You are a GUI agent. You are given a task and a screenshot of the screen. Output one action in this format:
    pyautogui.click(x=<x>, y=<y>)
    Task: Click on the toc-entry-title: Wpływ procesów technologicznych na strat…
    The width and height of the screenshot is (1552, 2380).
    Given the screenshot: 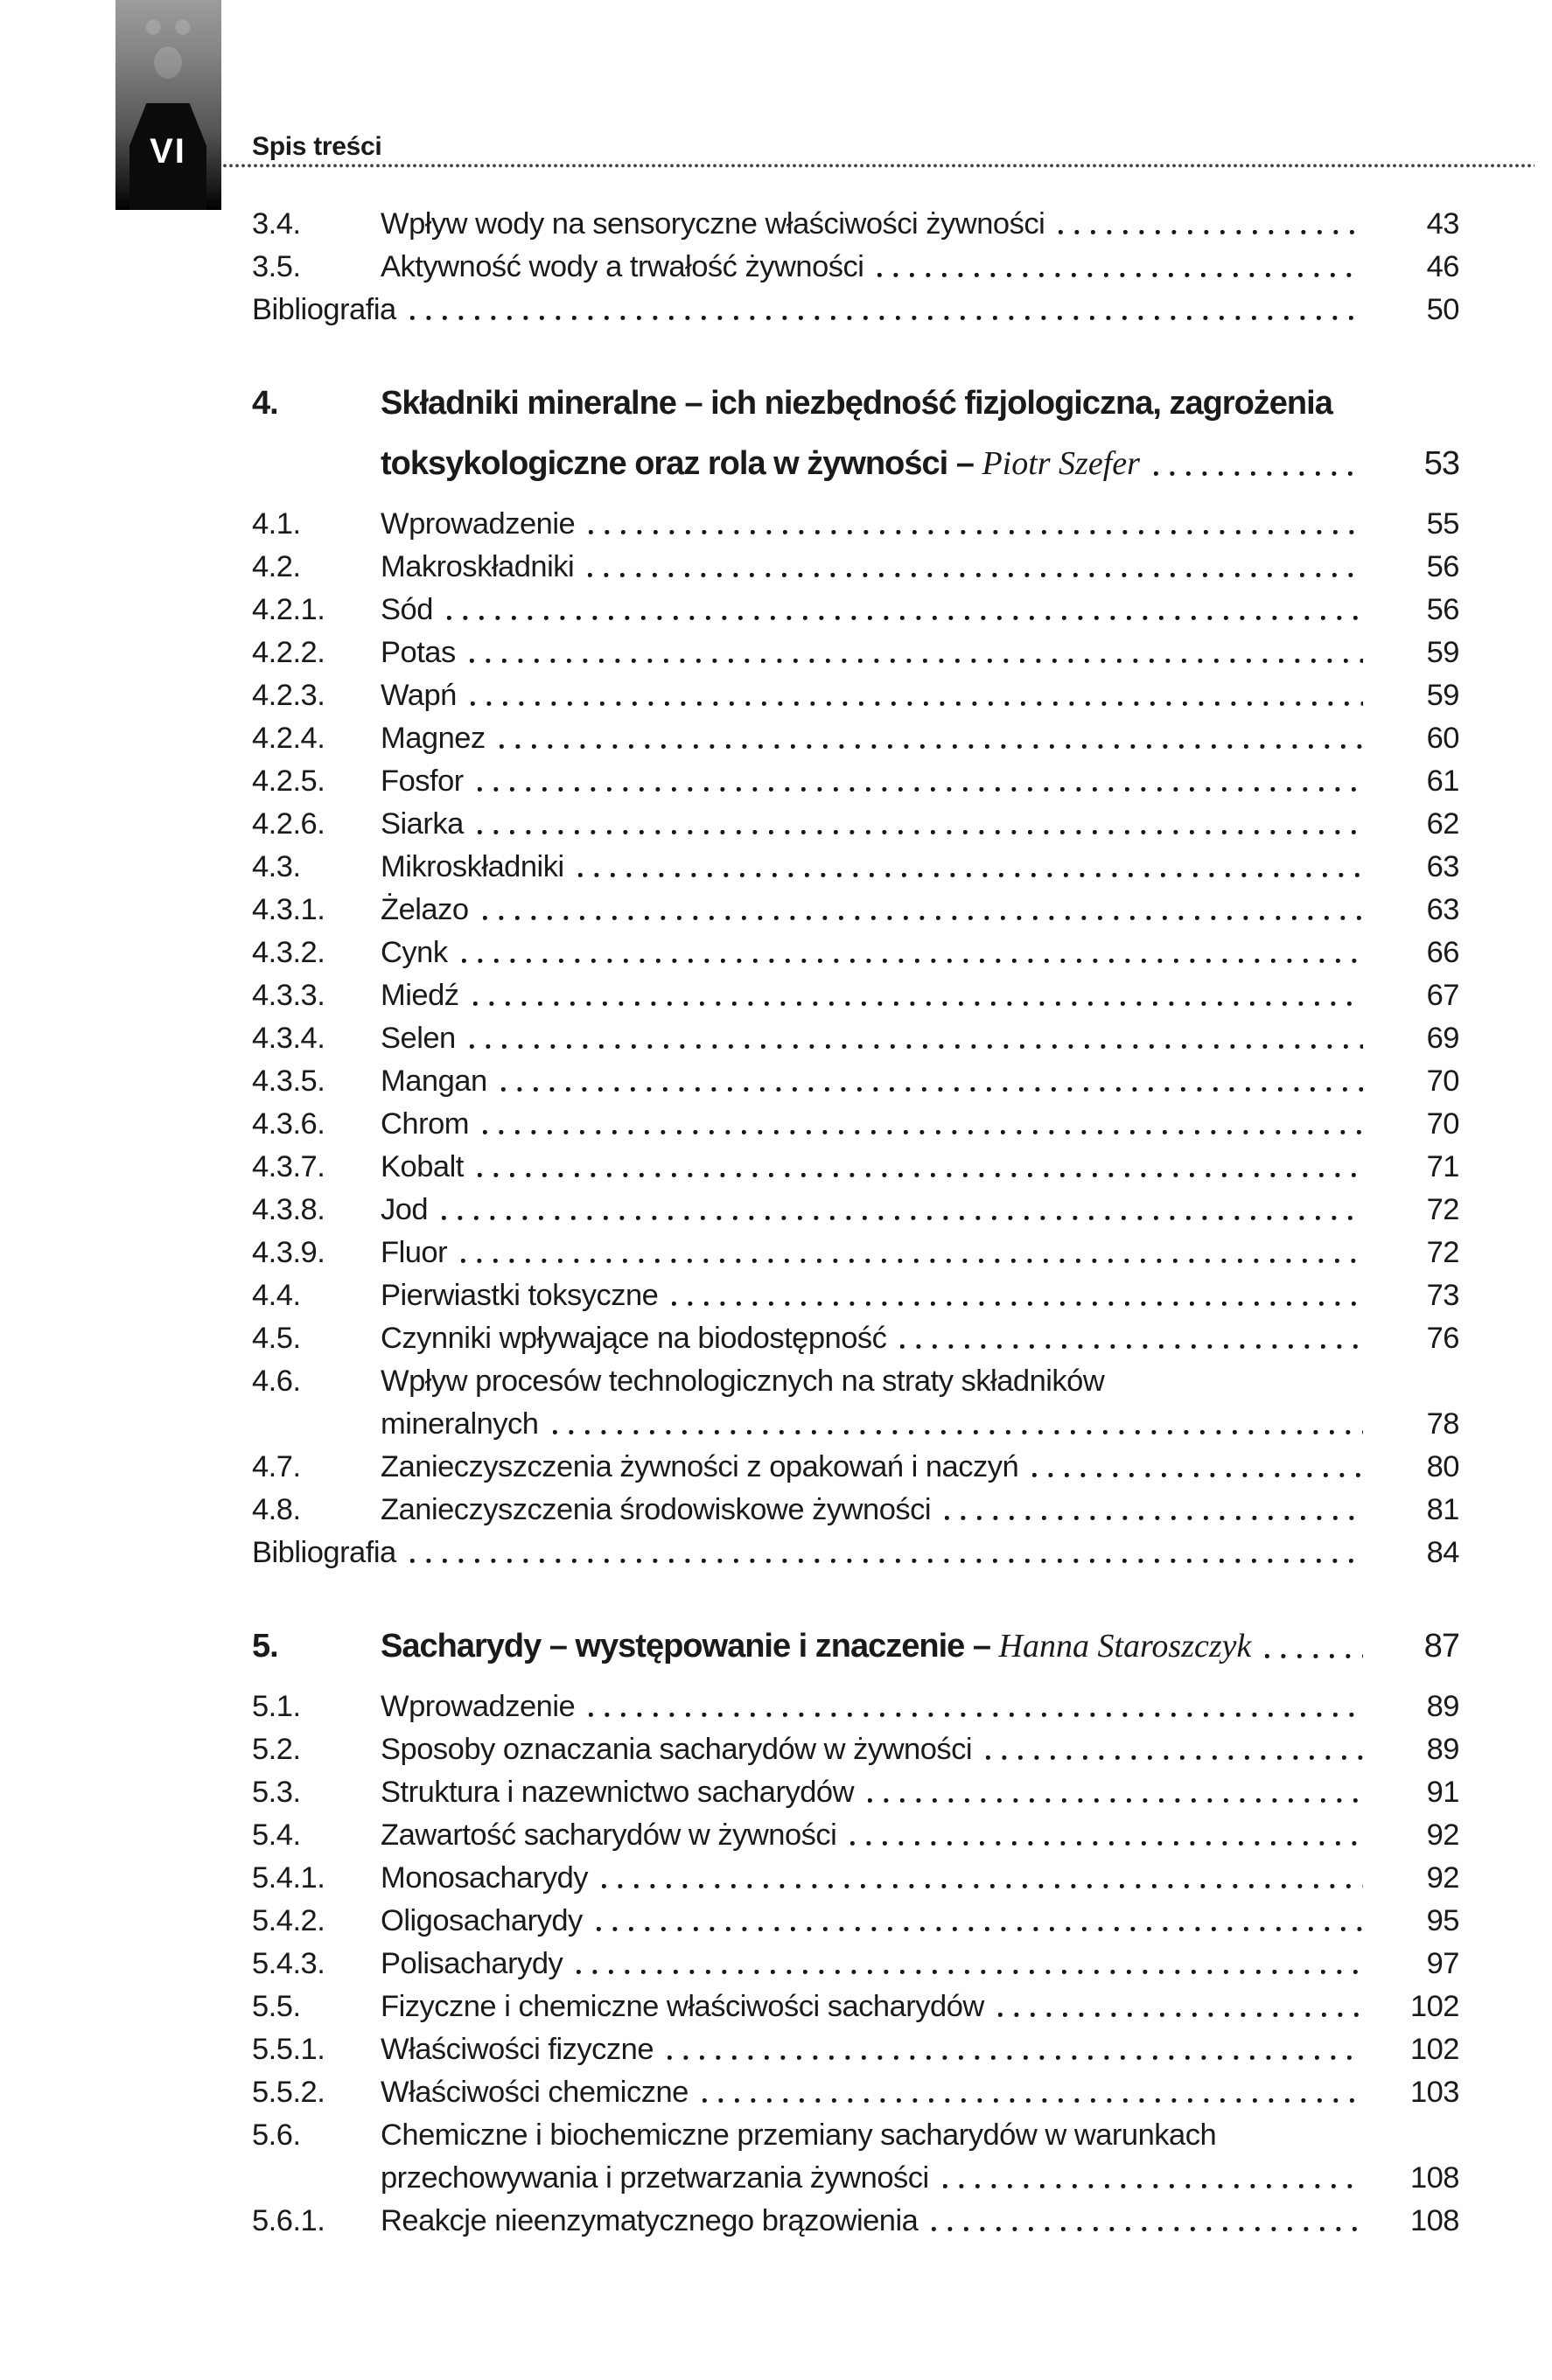 What is the action you would take?
    pyautogui.click(x=743, y=1381)
    